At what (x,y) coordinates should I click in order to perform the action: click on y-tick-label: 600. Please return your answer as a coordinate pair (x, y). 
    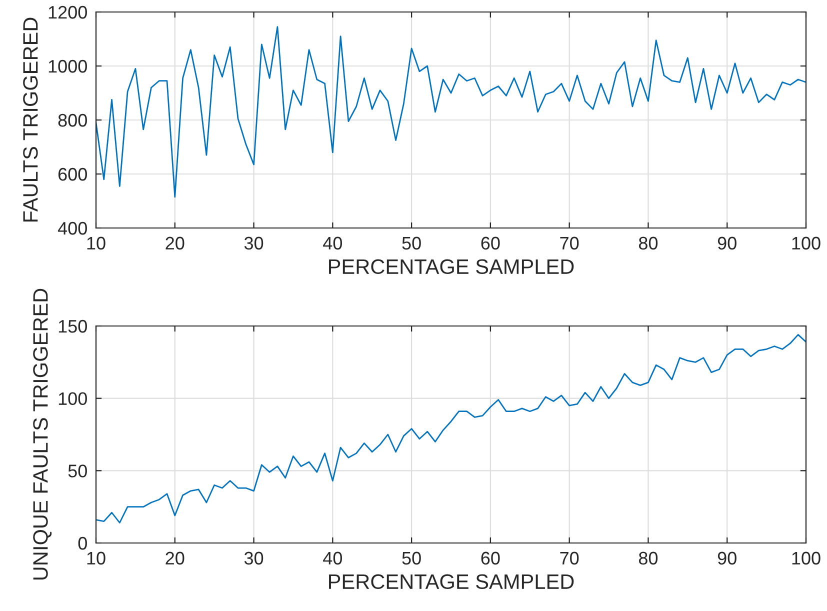
    Looking at the image, I should click on (72, 174).